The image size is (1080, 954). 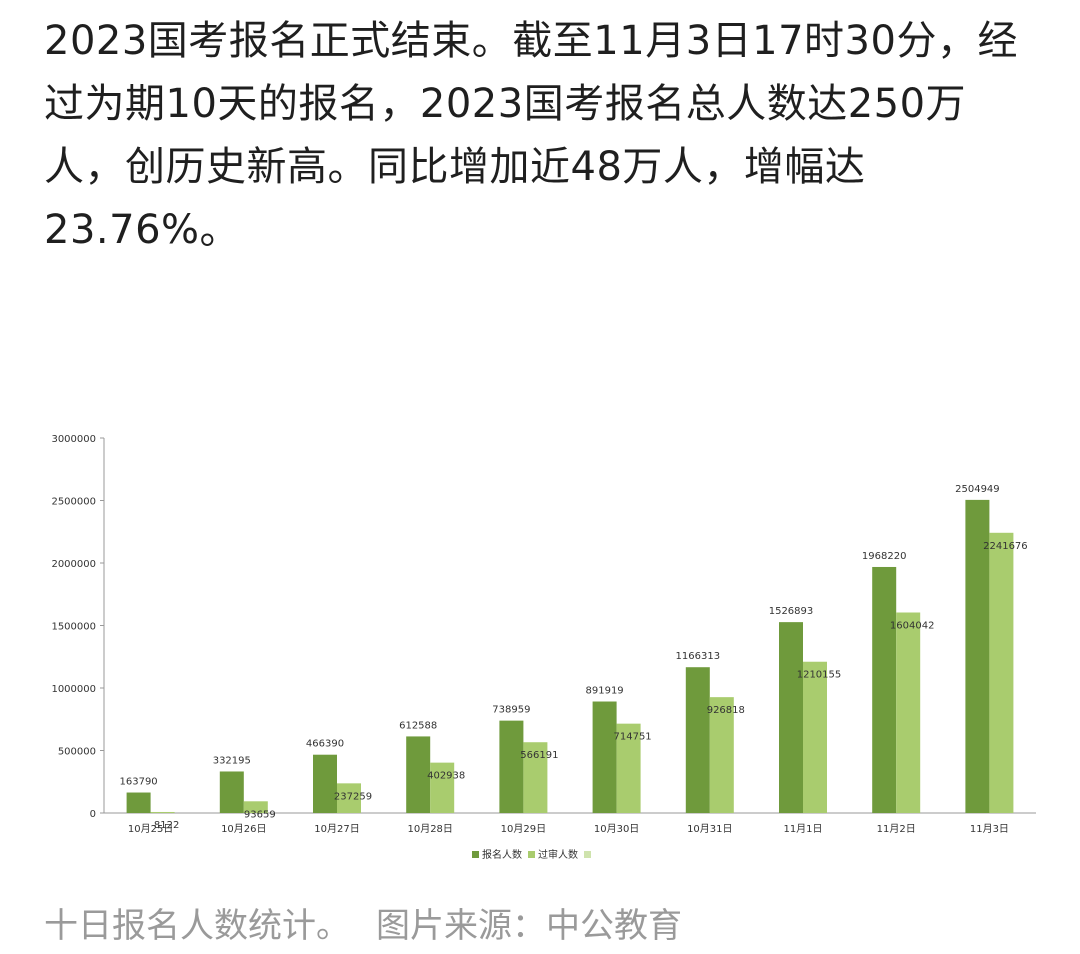 I want to click on data-label-series2: 2241676, so click(x=1005, y=546).